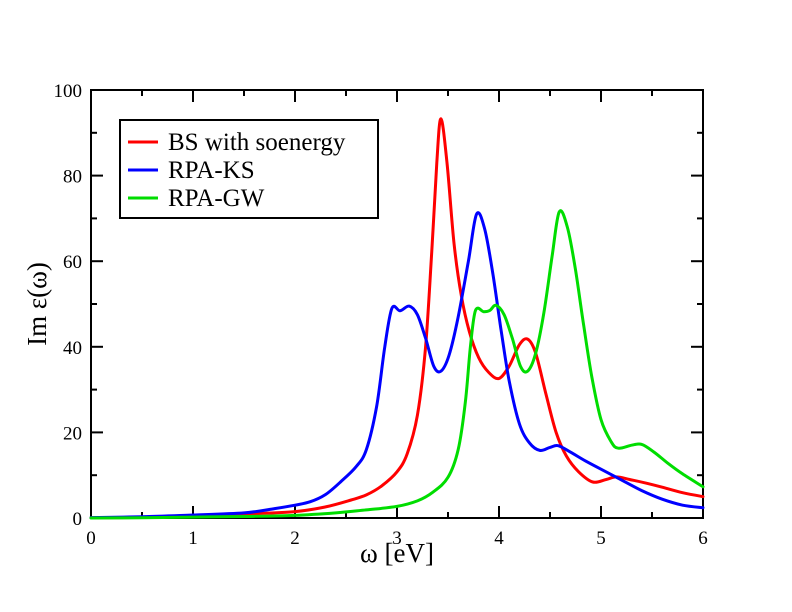 This screenshot has height=612, width=792. I want to click on y-tick-label: 40, so click(72, 348).